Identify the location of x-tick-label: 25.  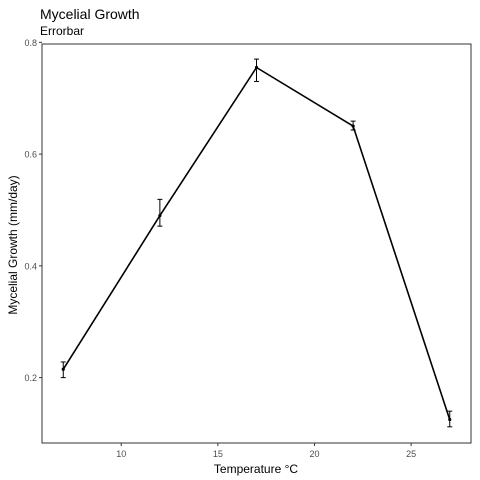
(411, 454).